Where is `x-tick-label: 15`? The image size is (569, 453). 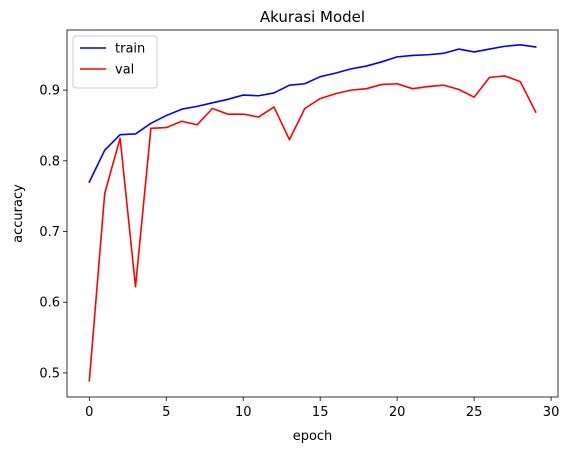
x-tick-label: 15 is located at coordinates (320, 412).